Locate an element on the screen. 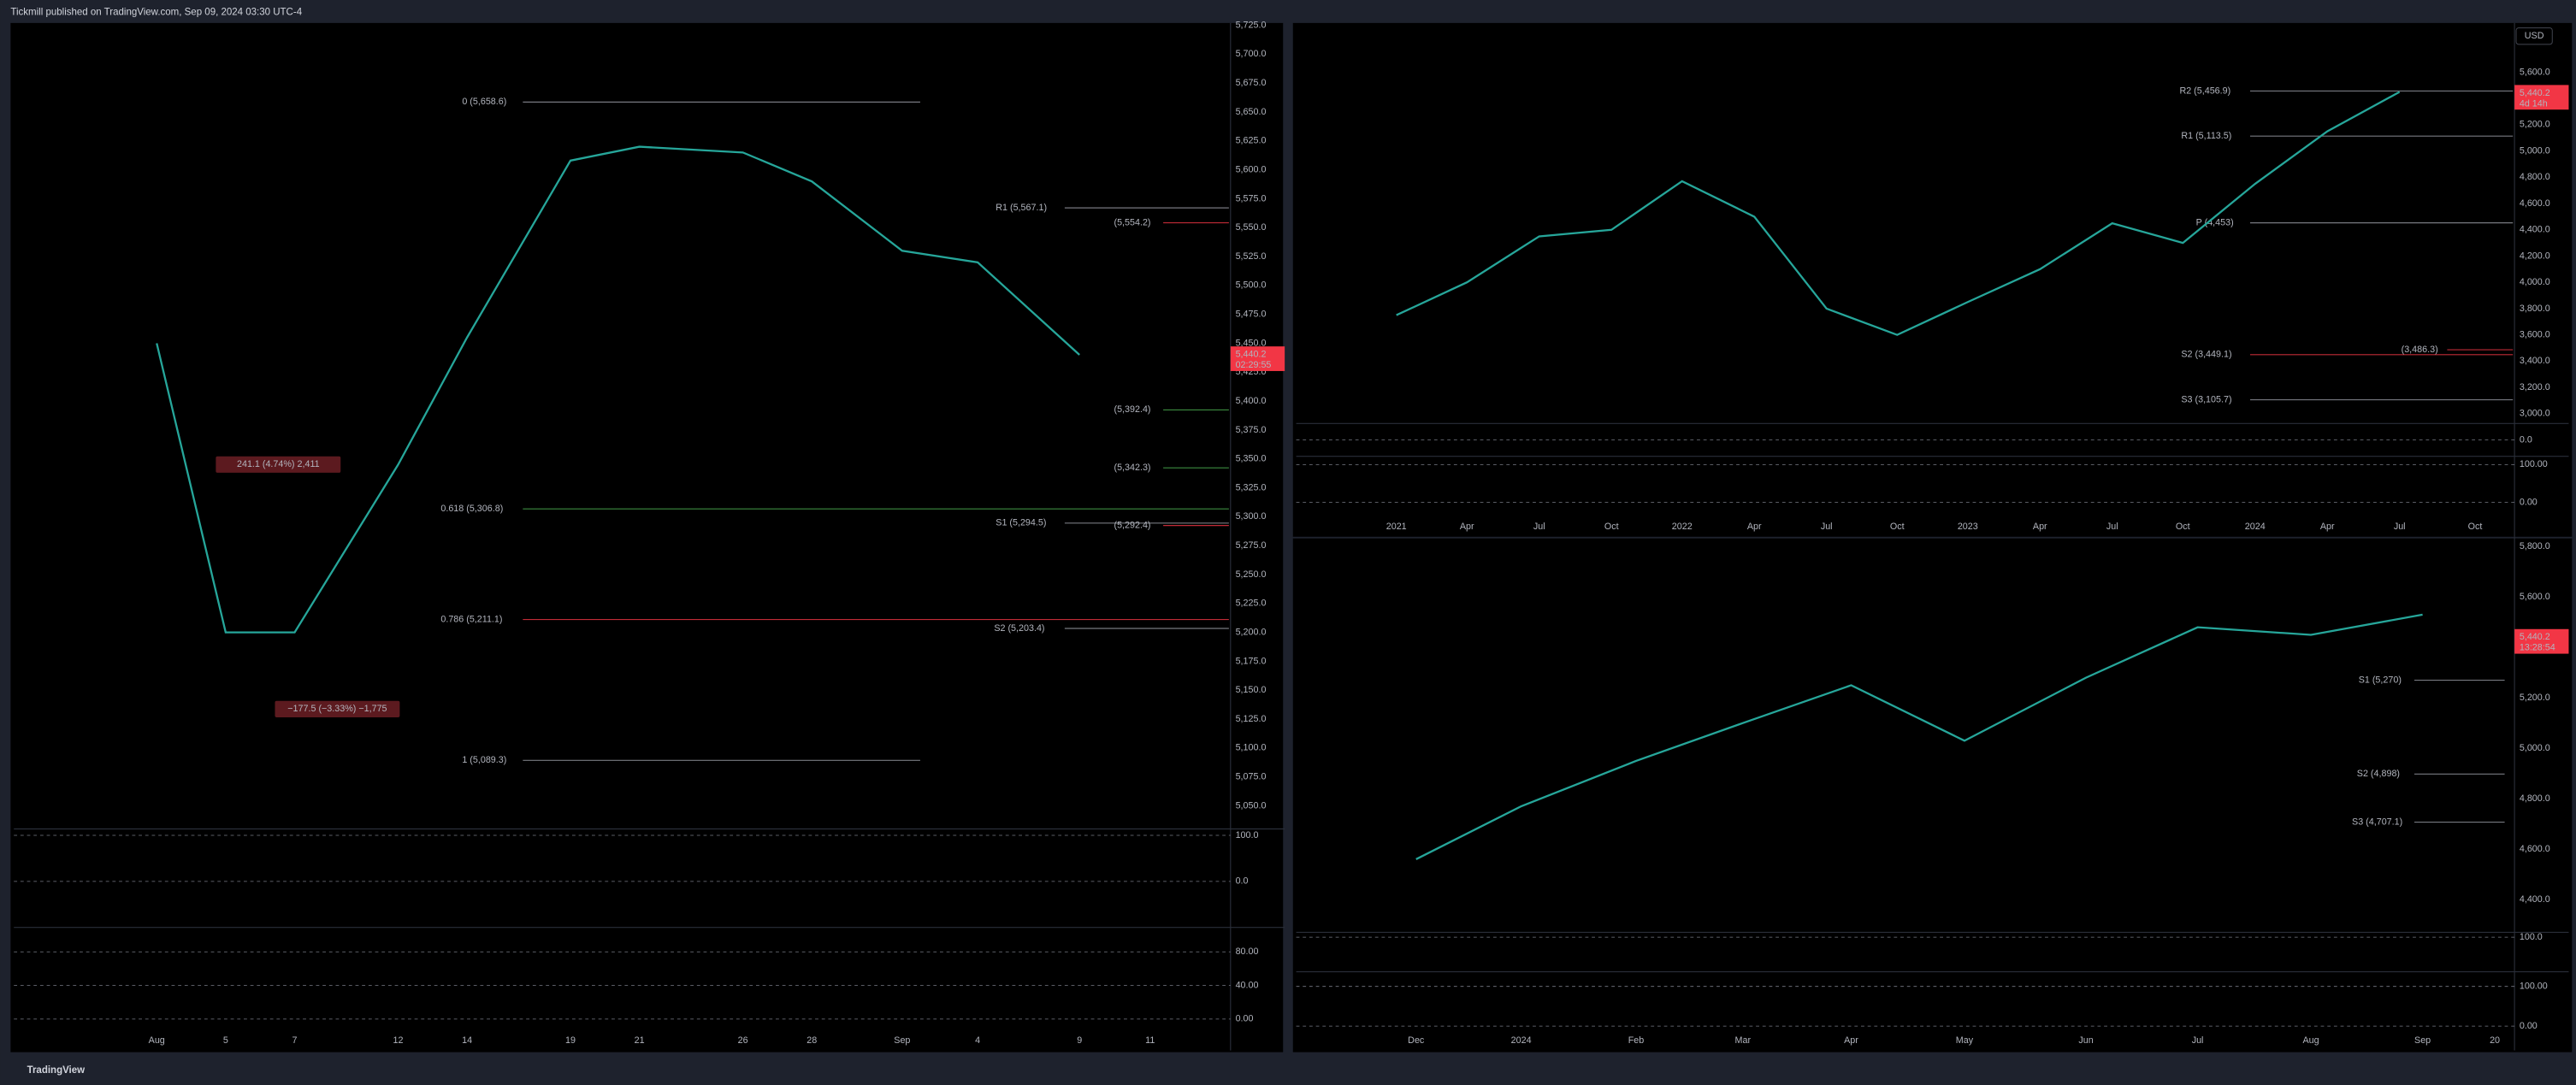  y-tick-label: 5,725.0 is located at coordinates (1251, 25).